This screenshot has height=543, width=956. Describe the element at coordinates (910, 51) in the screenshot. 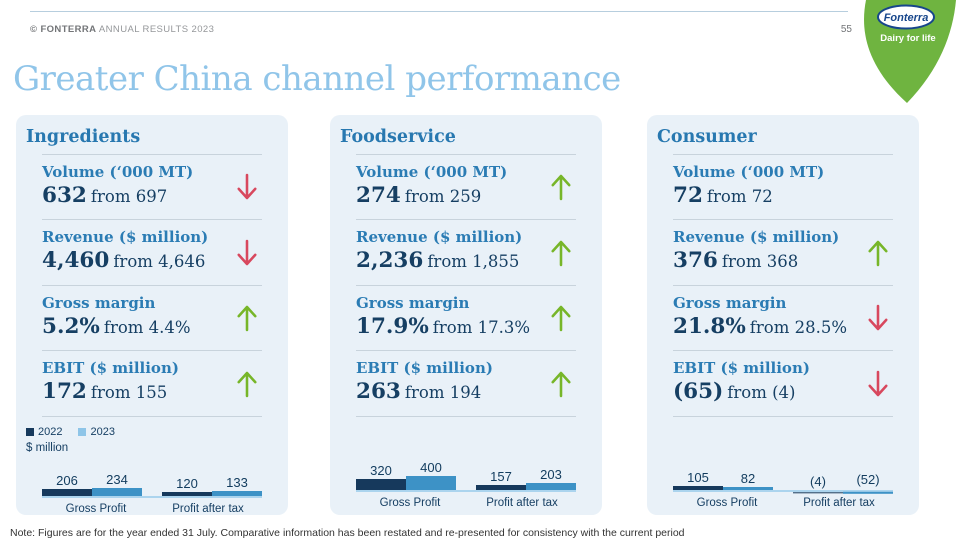

I see `fonterra-logo: Fonterra Dairy for life` at that location.